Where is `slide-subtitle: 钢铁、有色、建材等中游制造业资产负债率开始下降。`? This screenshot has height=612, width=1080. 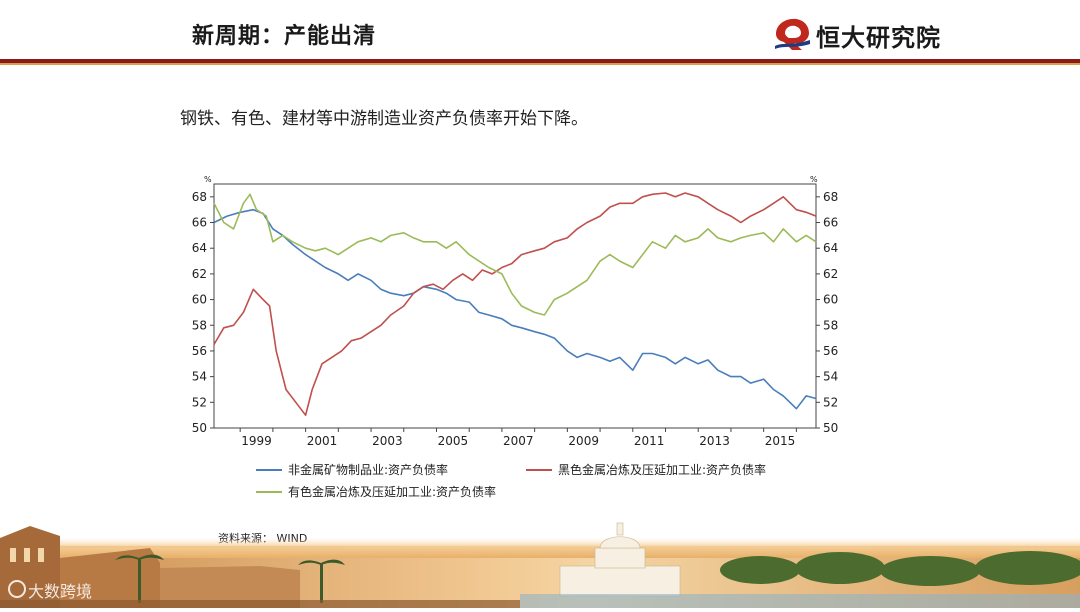
slide-subtitle: 钢铁、有色、建材等中游制造业资产负债率开始下降。 is located at coordinates (384, 119).